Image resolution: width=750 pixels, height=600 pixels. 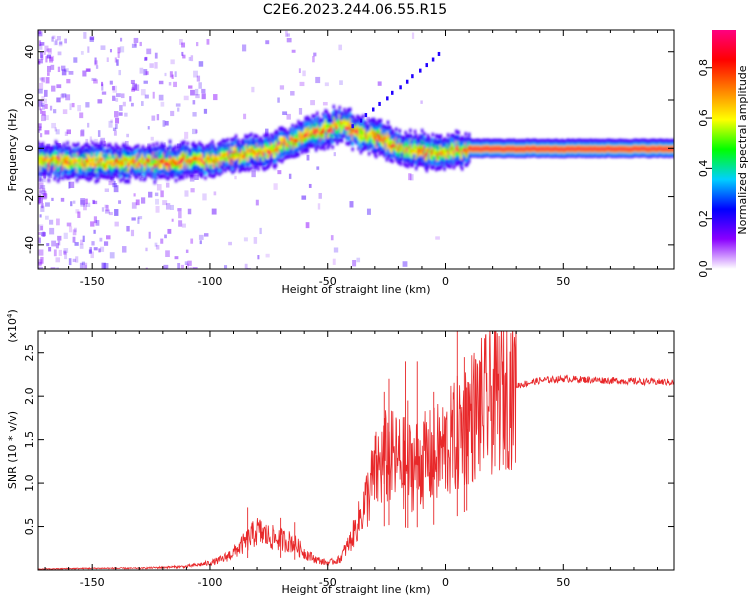 What do you see at coordinates (563, 582) in the screenshot?
I see `snr-x-tick-label: 50` at bounding box center [563, 582].